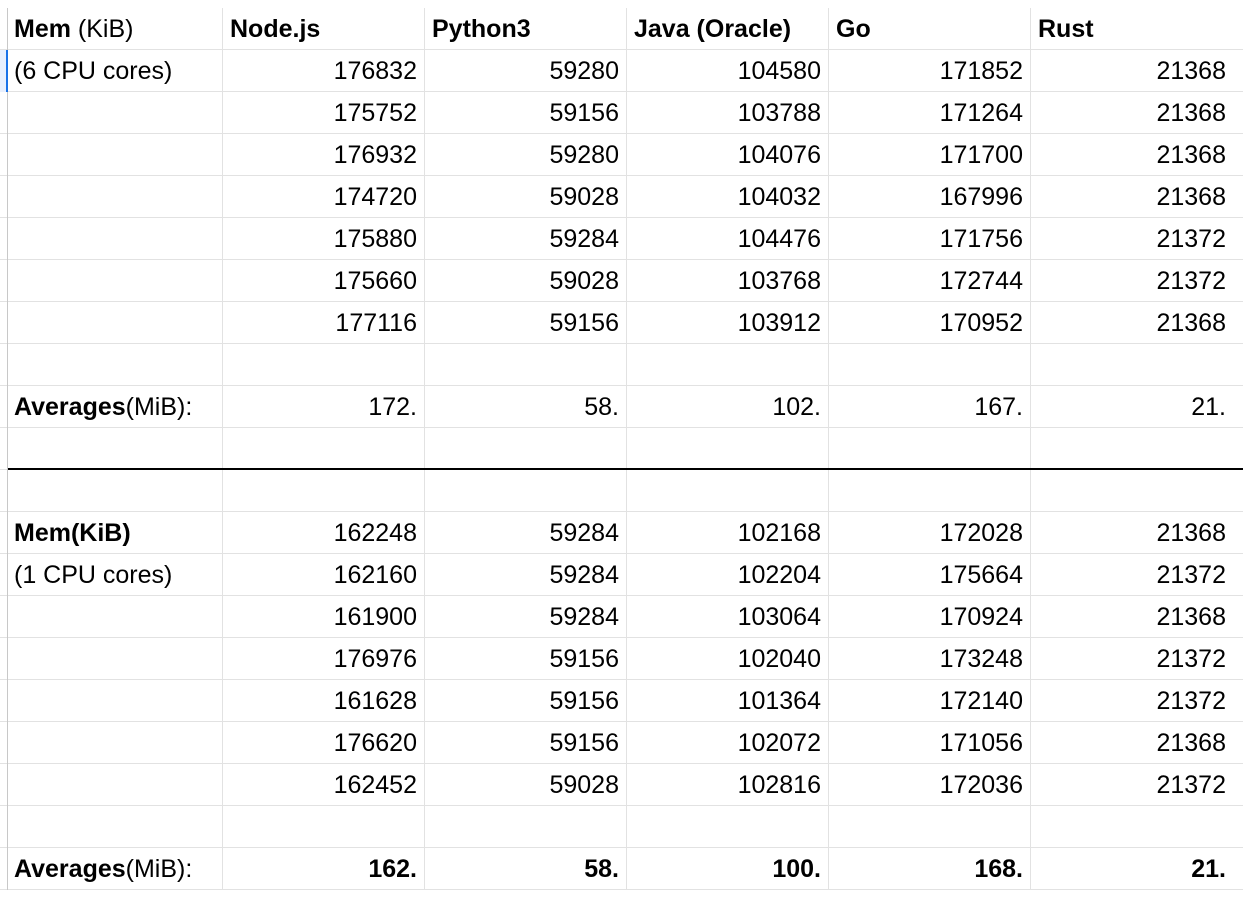 The width and height of the screenshot is (1243, 899). Describe the element at coordinates (930, 407) in the screenshot. I see `table1-average-go: 167.` at that location.